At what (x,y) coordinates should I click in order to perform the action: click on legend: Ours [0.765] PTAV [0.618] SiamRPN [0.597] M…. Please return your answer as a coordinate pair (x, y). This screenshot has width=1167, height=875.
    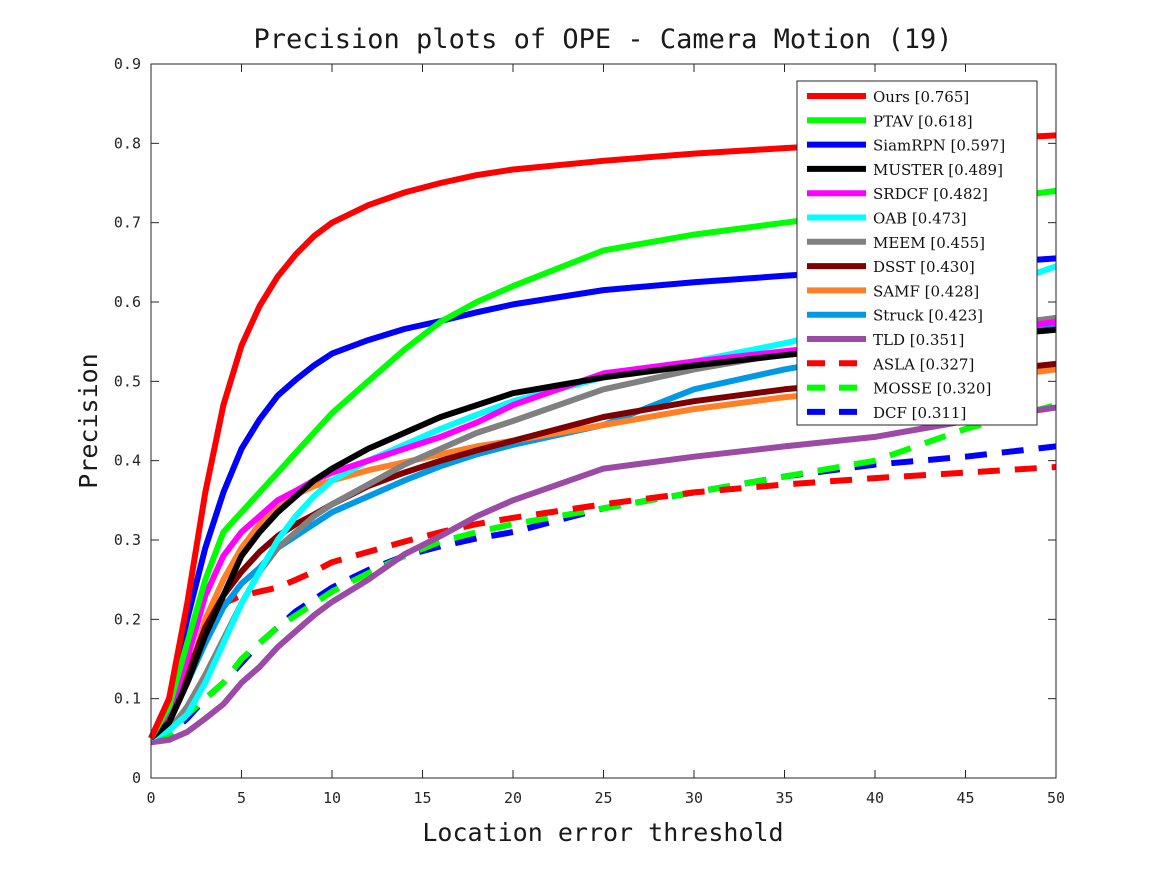
    Looking at the image, I should click on (917, 253).